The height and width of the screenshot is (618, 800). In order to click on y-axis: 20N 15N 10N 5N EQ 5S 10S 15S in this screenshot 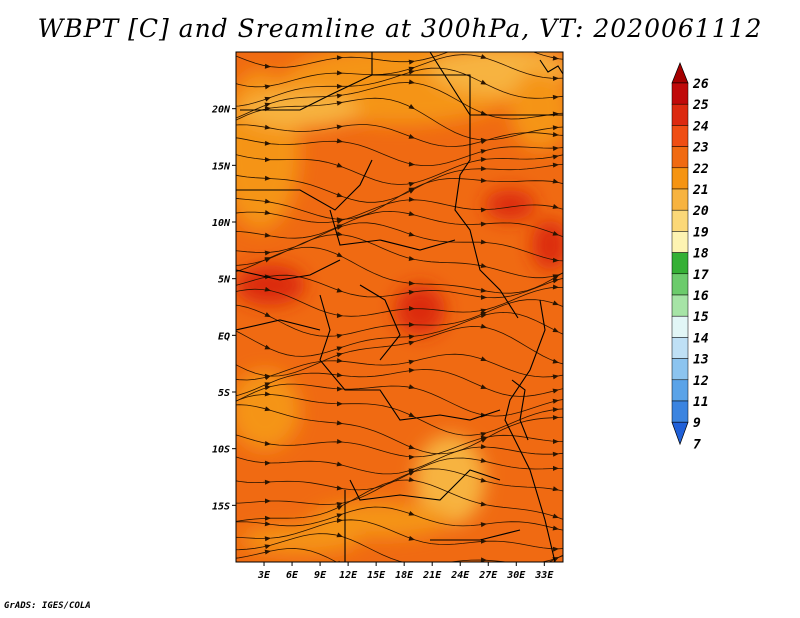, I will do `click(223, 308)`.